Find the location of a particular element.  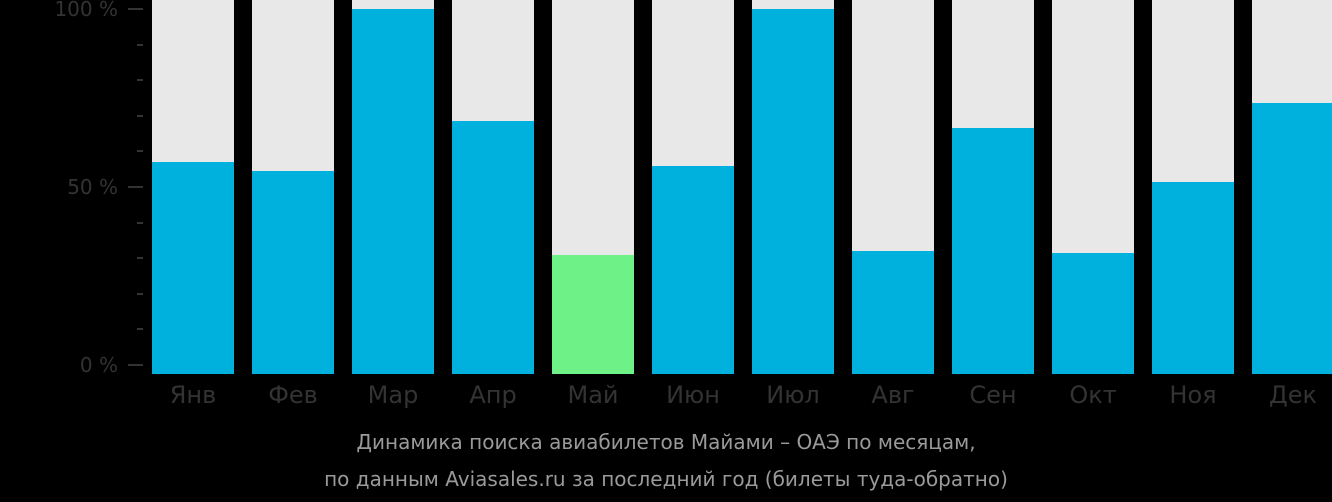

y-tick-label: 50 % is located at coordinates (92, 187).